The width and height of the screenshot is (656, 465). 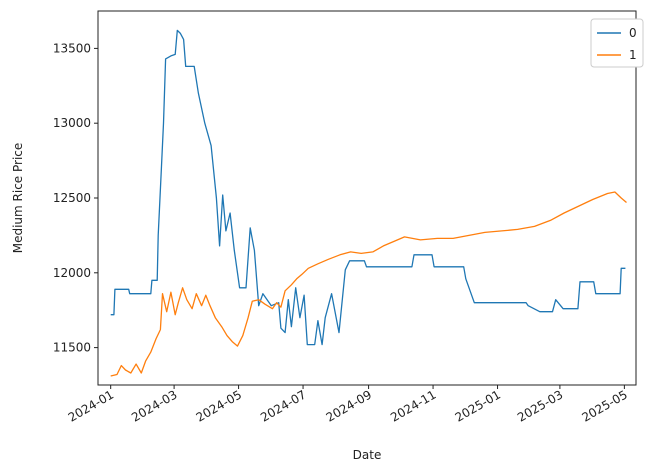 What do you see at coordinates (18, 198) in the screenshot?
I see `y-axis-title: Medium Rice Price` at bounding box center [18, 198].